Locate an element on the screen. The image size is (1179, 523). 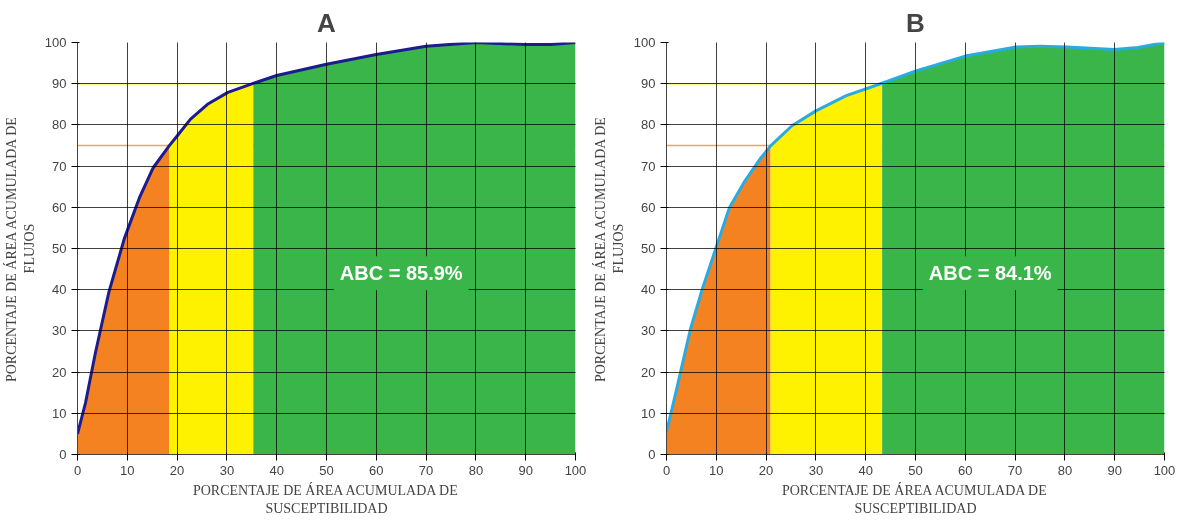
chart-title: A is located at coordinates (327, 22).